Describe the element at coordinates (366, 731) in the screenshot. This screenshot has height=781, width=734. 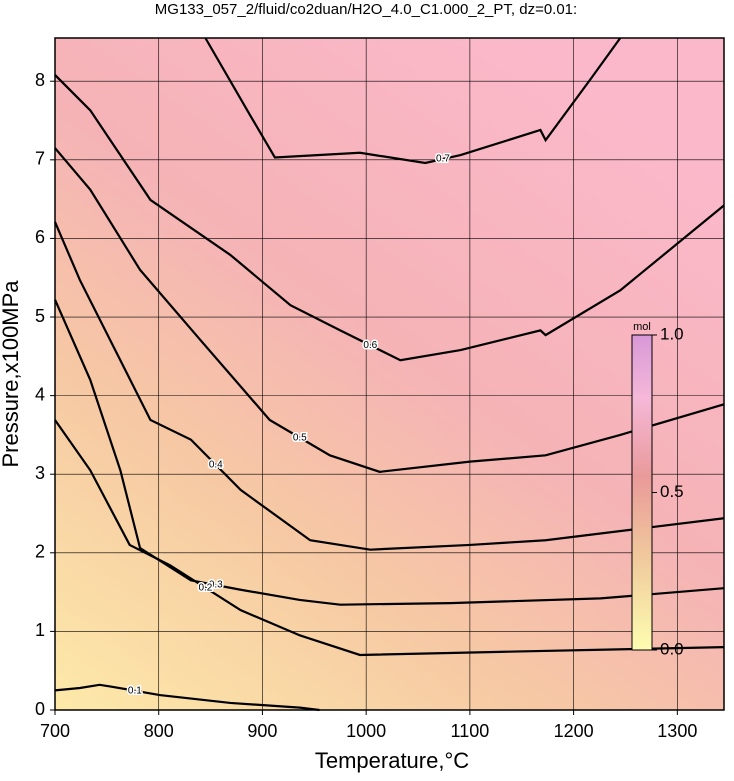
I see `x-tick-label: 1000` at that location.